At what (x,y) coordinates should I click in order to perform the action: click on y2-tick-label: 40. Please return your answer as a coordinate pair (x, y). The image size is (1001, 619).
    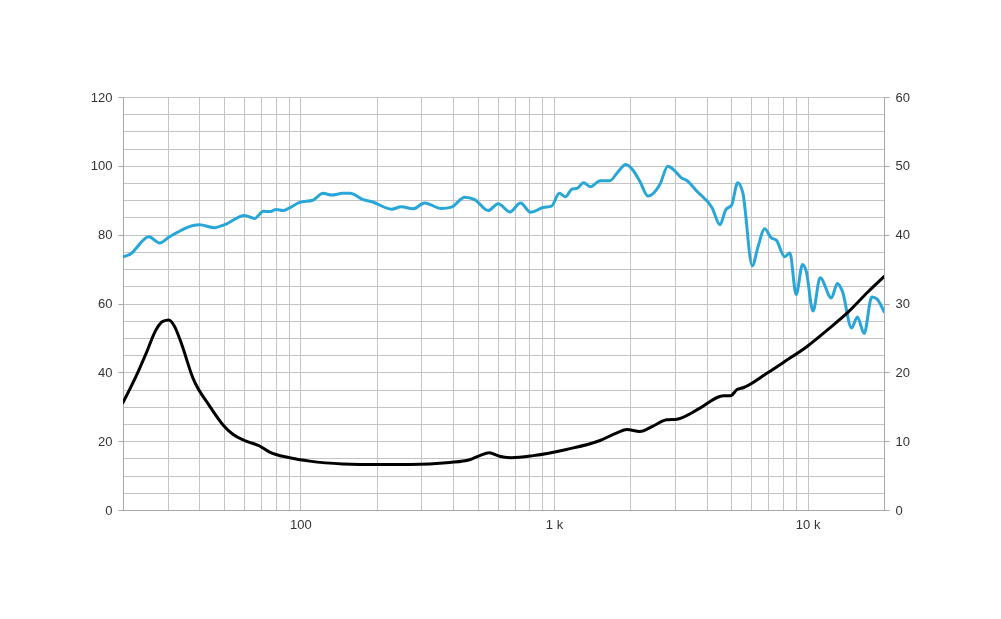
    Looking at the image, I should click on (902, 235).